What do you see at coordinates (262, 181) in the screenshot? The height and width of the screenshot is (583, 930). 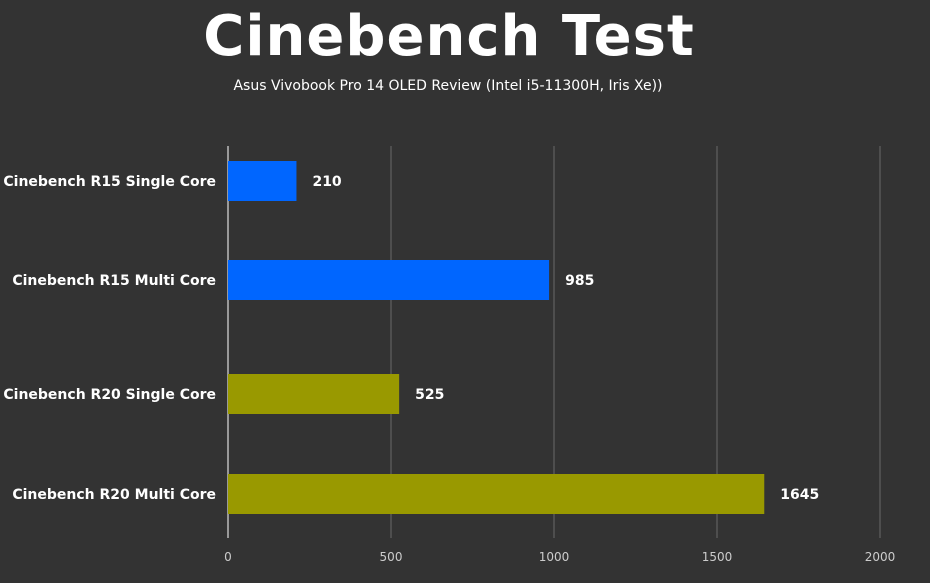 I see `bar-cinebench-r15-single-core` at bounding box center [262, 181].